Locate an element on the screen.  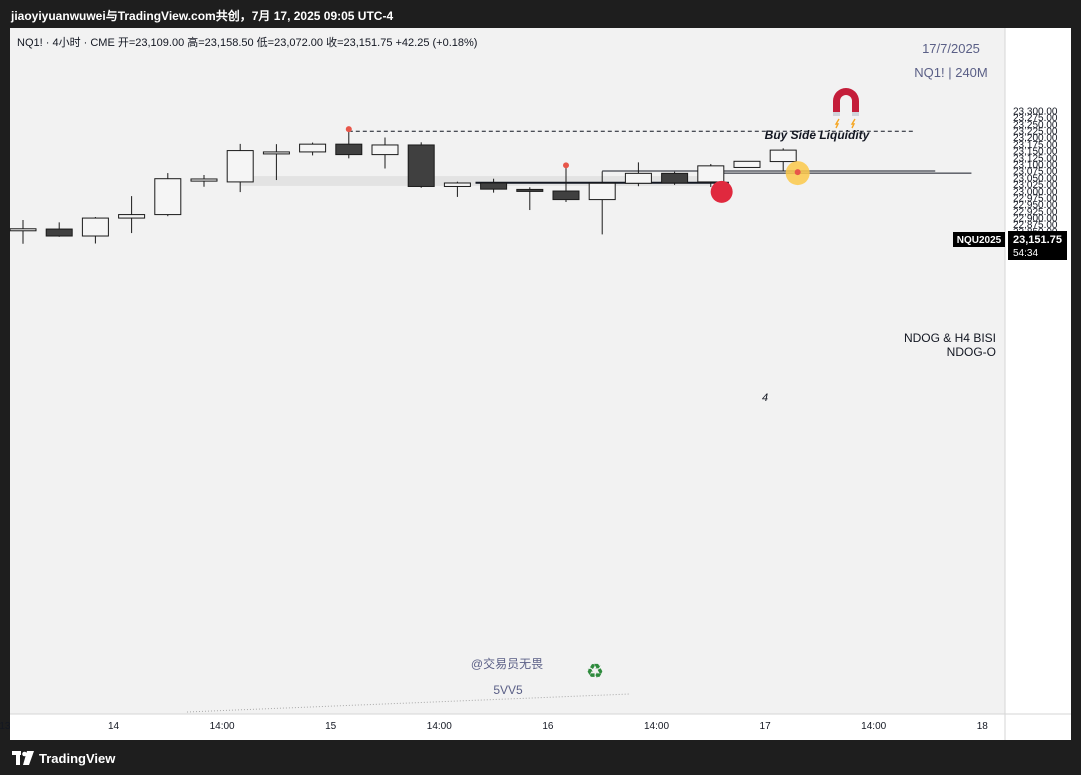
large-red-dot is located at coordinates (721, 191).